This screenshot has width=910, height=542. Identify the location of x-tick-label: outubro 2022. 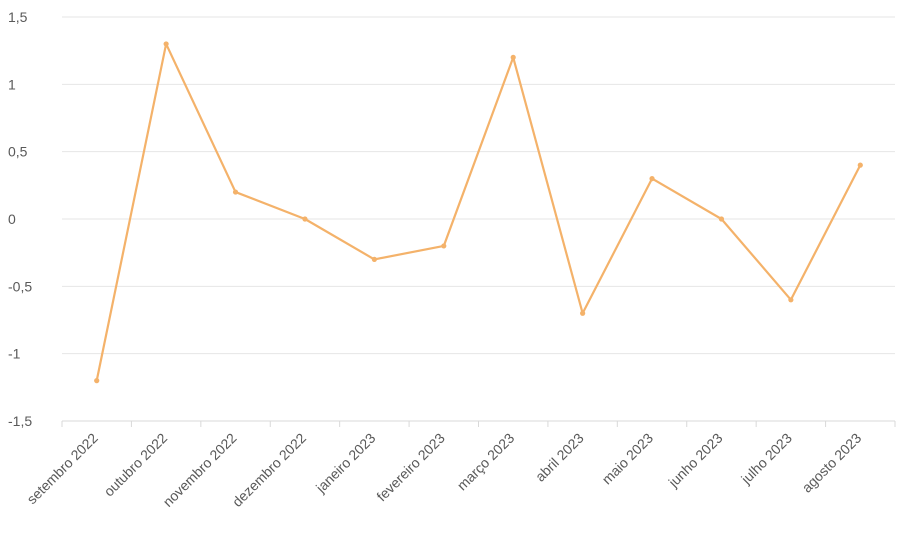
(136, 465).